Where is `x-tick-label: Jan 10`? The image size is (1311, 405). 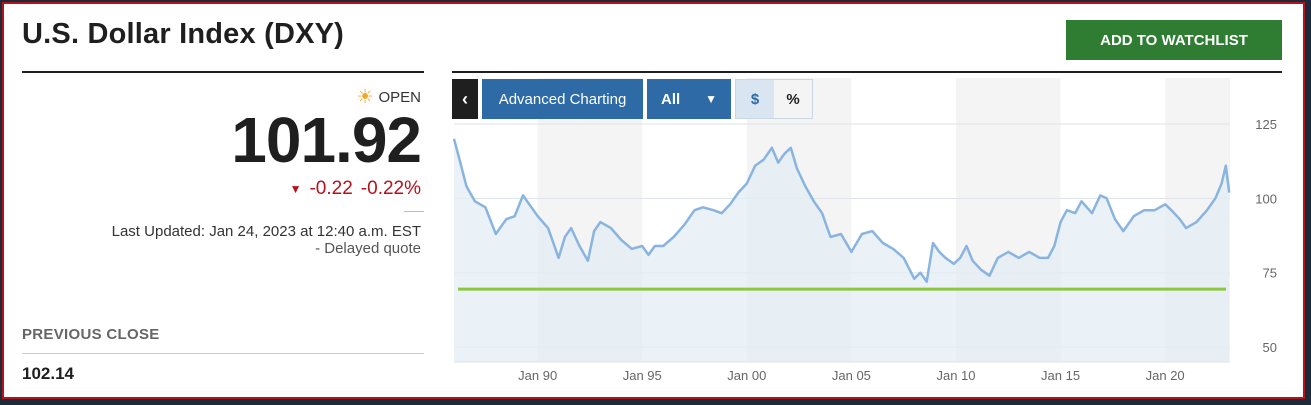 x-tick-label: Jan 10 is located at coordinates (955, 375).